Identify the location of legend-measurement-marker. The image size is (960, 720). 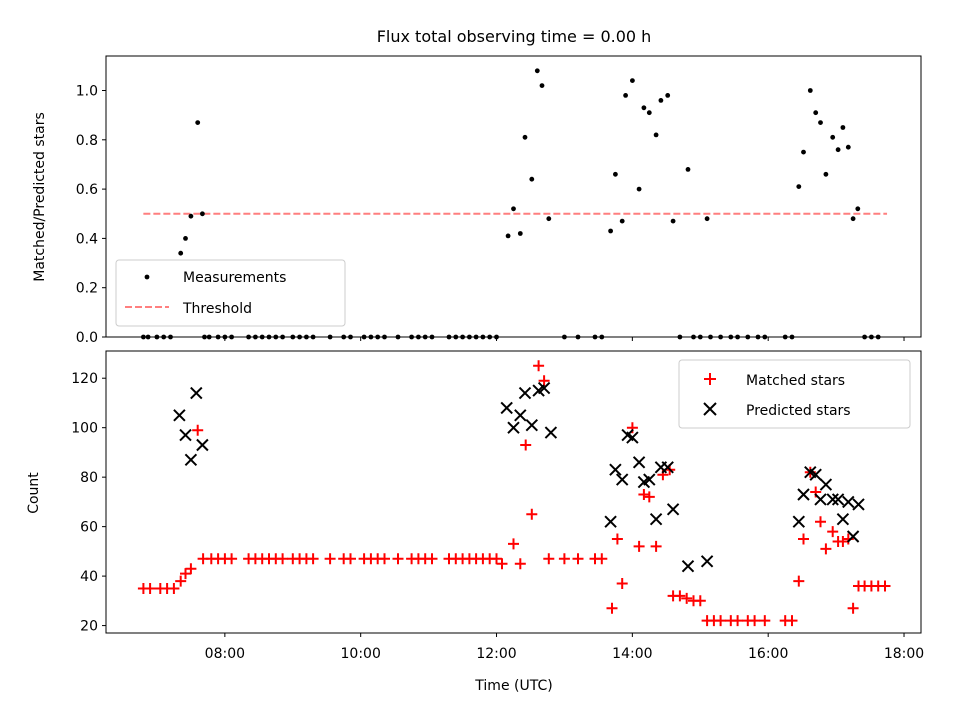
(147, 277).